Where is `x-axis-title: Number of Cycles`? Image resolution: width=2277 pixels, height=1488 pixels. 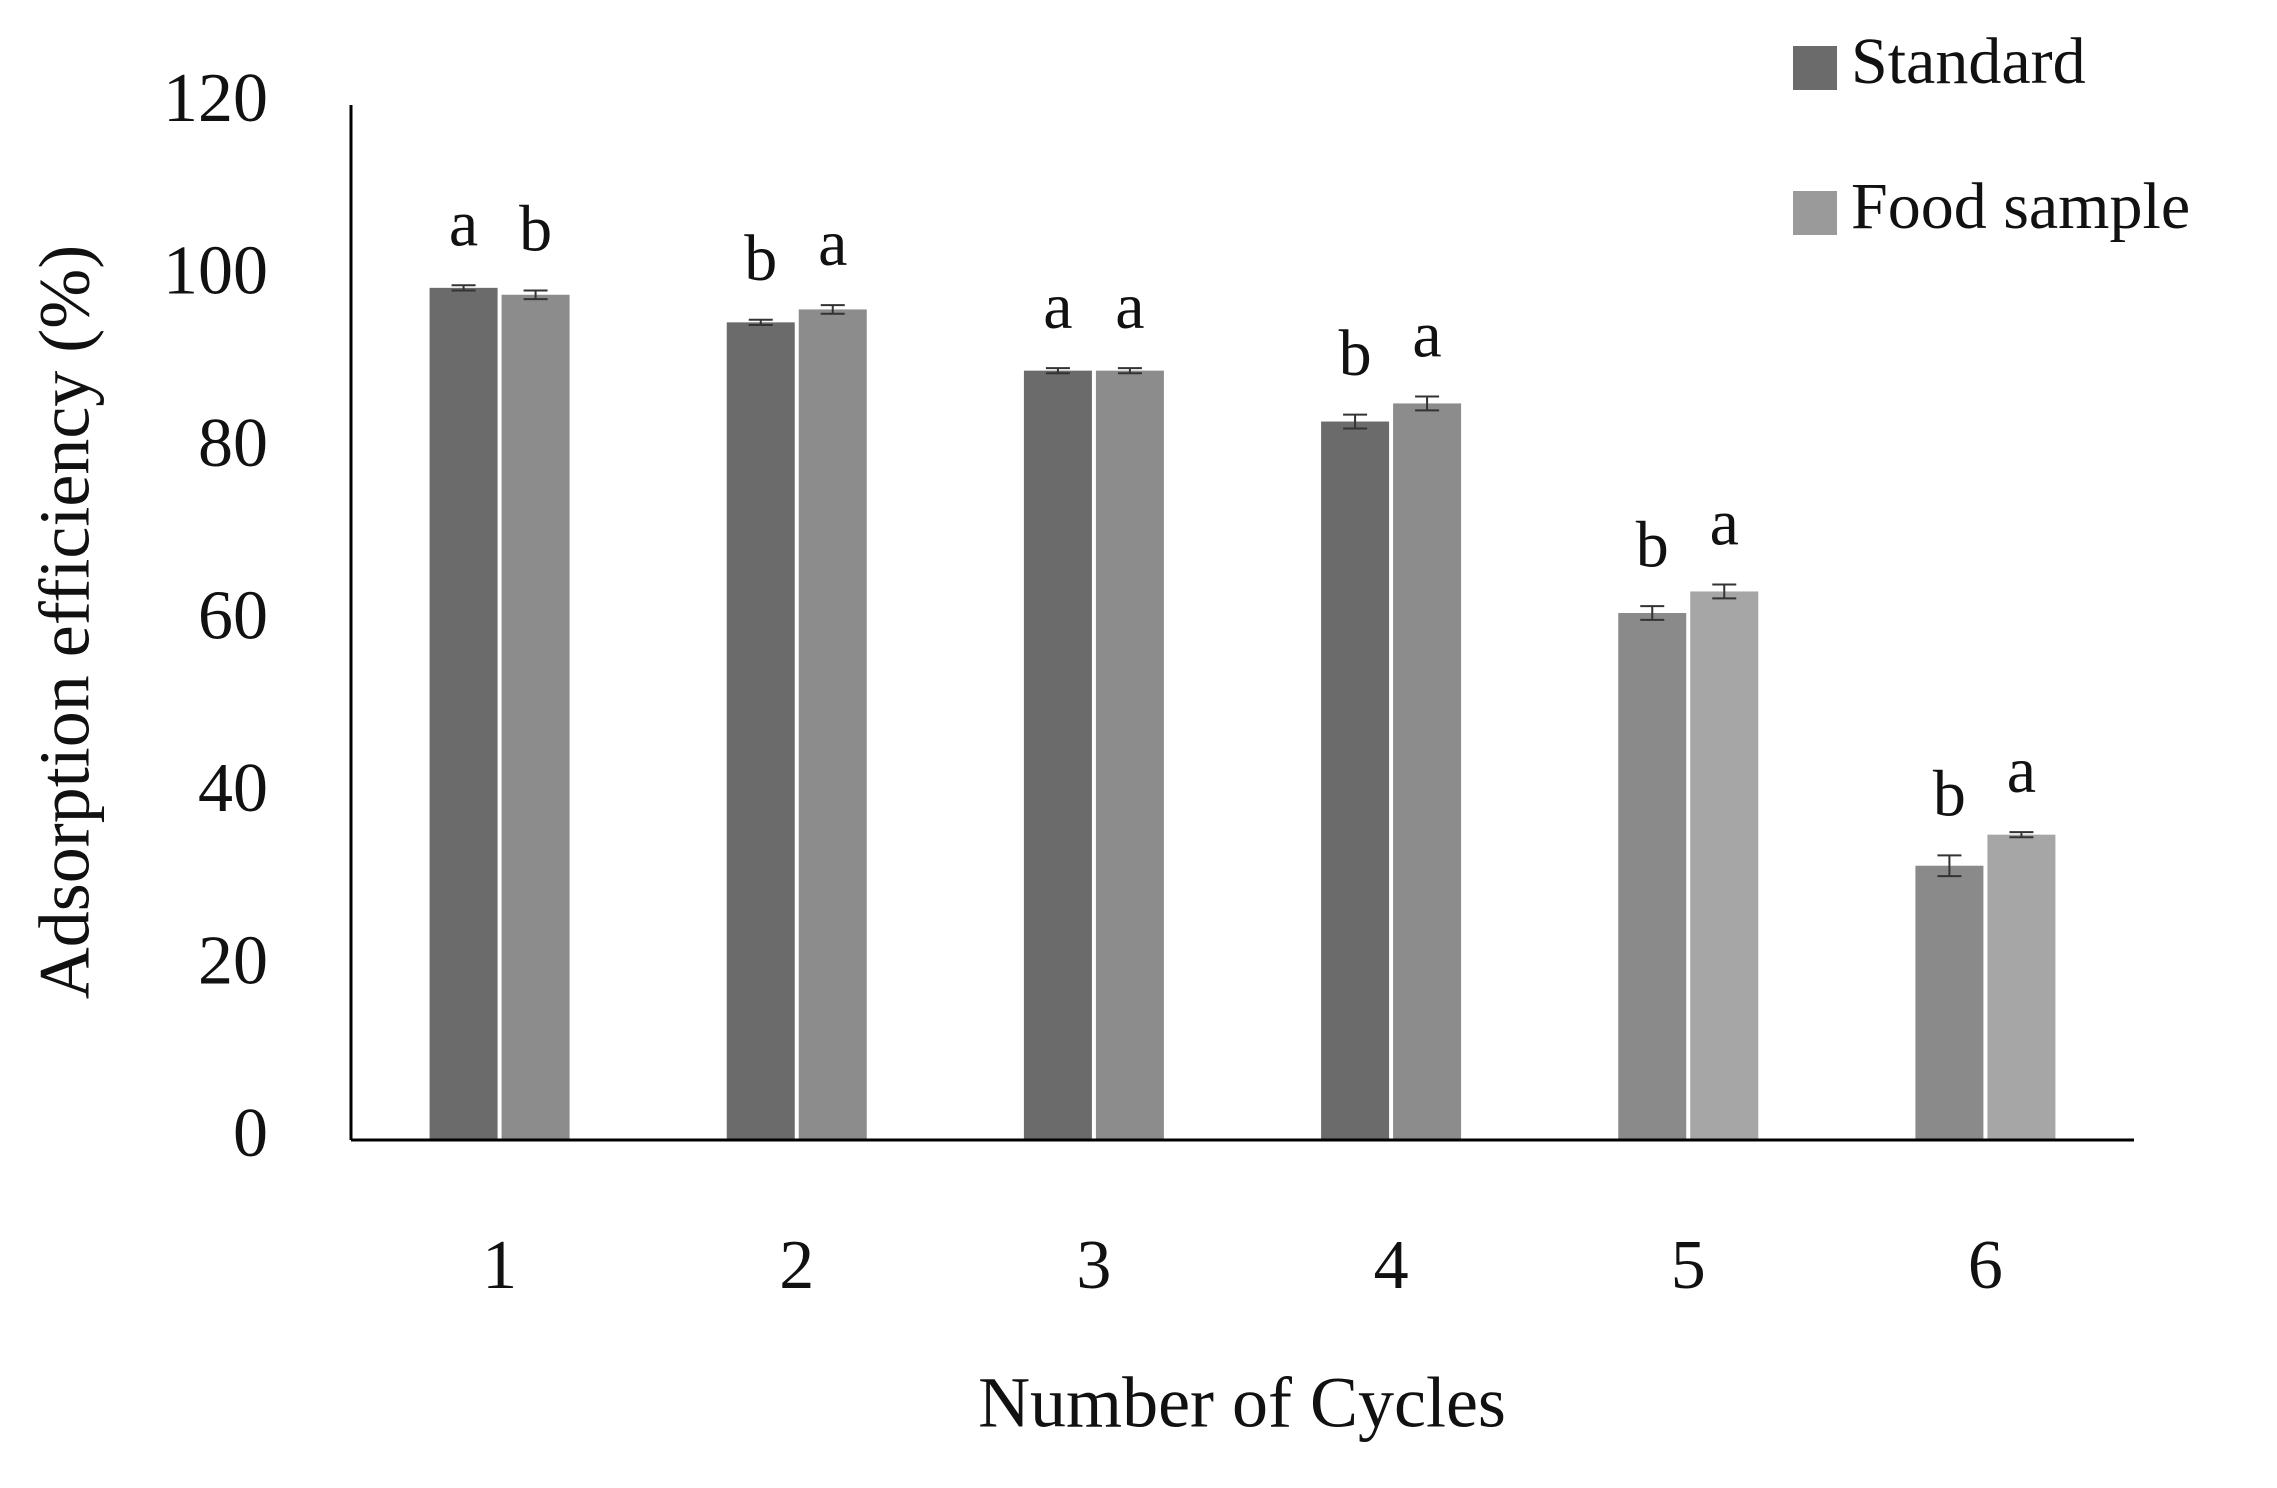
x-axis-title: Number of Cycles is located at coordinates (1242, 1403).